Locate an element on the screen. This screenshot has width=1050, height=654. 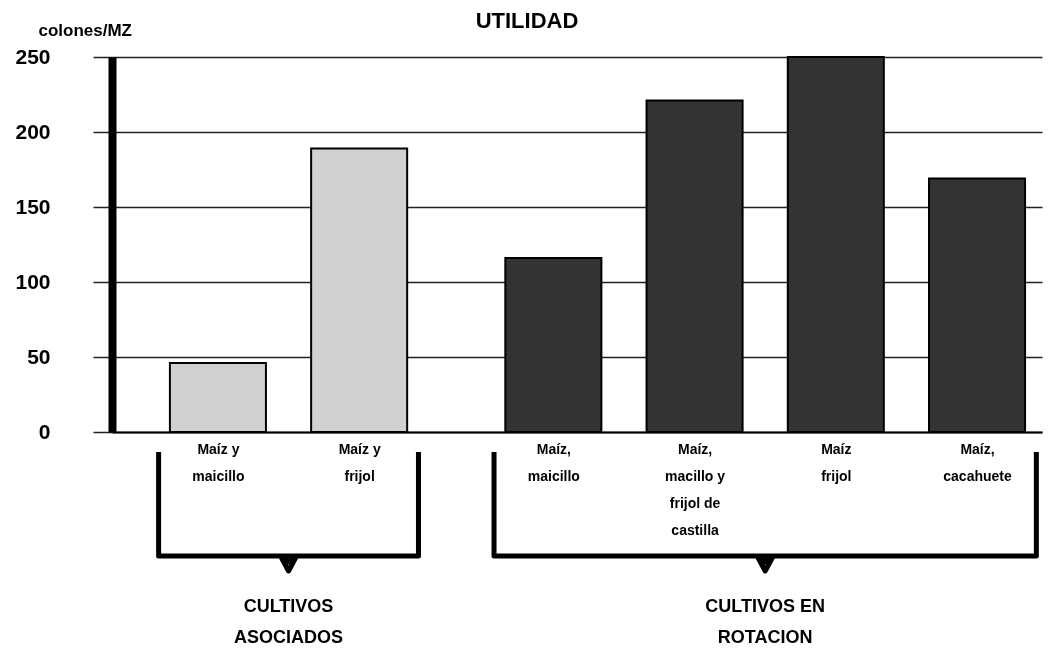
text: CULTIVOS EN ROTACION is located at coordinates (765, 621).